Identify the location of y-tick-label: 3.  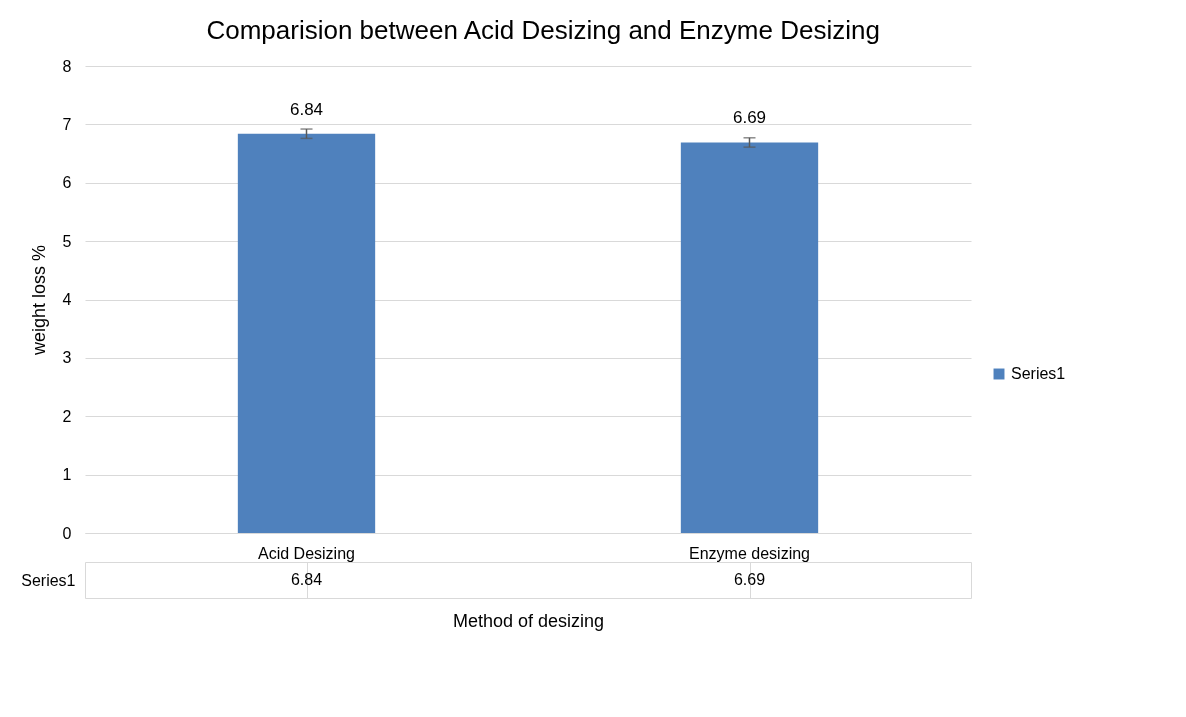
(67, 358).